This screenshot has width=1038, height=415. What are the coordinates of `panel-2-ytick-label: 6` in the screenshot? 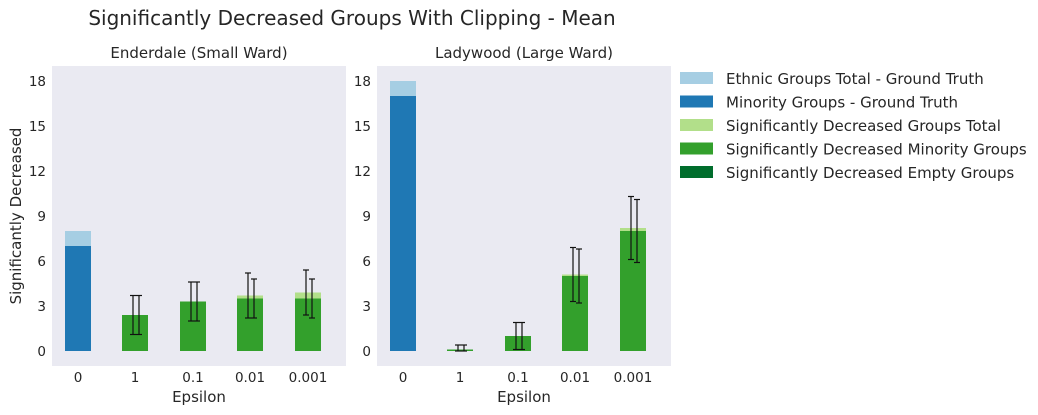 It's located at (366, 262).